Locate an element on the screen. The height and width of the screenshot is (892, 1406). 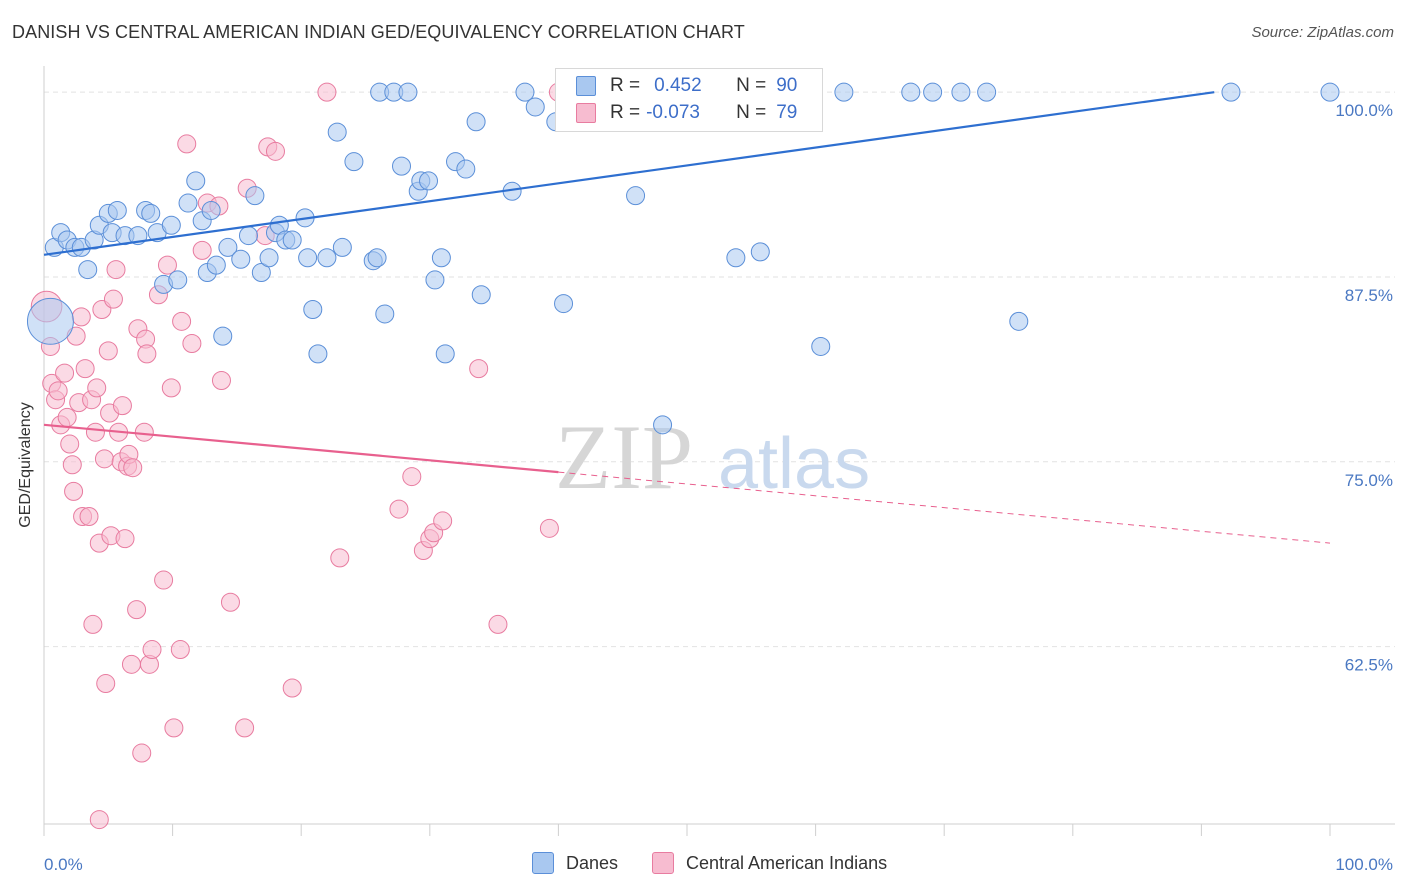
y-tick-label: 87.5% is located at coordinates (1369, 295).